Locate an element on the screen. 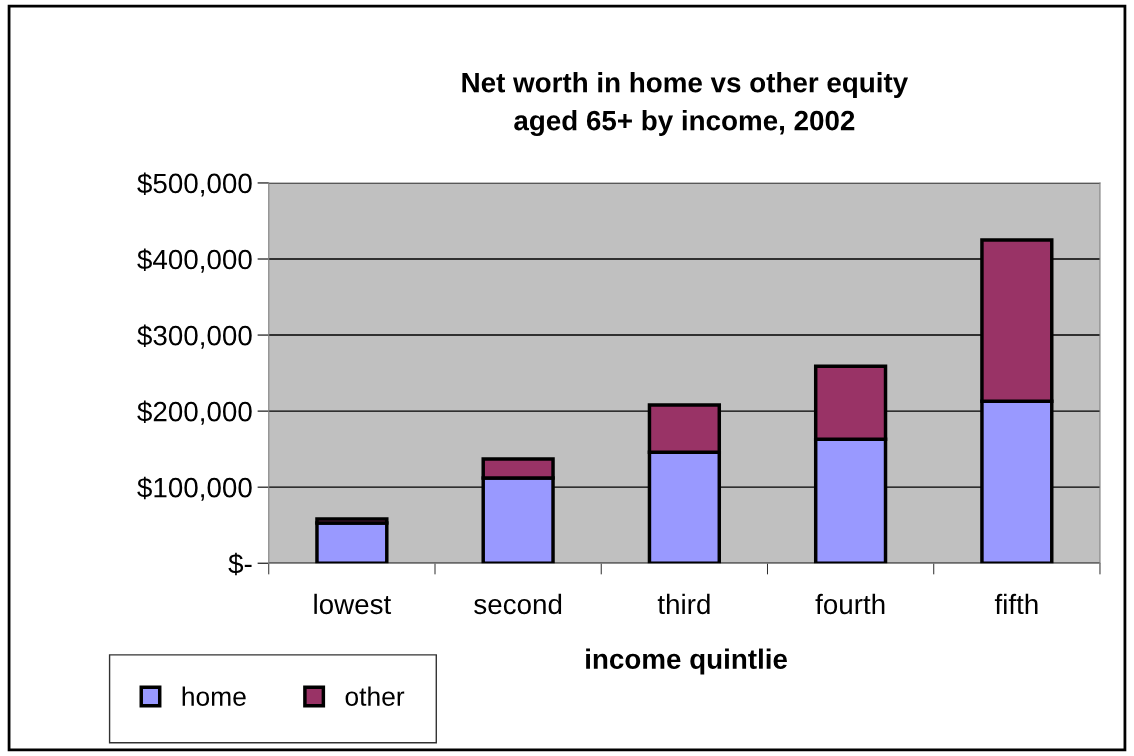 The height and width of the screenshot is (756, 1134). chart-title: Net worth in home vs other equity aged 65+ by income, 2002 is located at coordinates (685, 104).